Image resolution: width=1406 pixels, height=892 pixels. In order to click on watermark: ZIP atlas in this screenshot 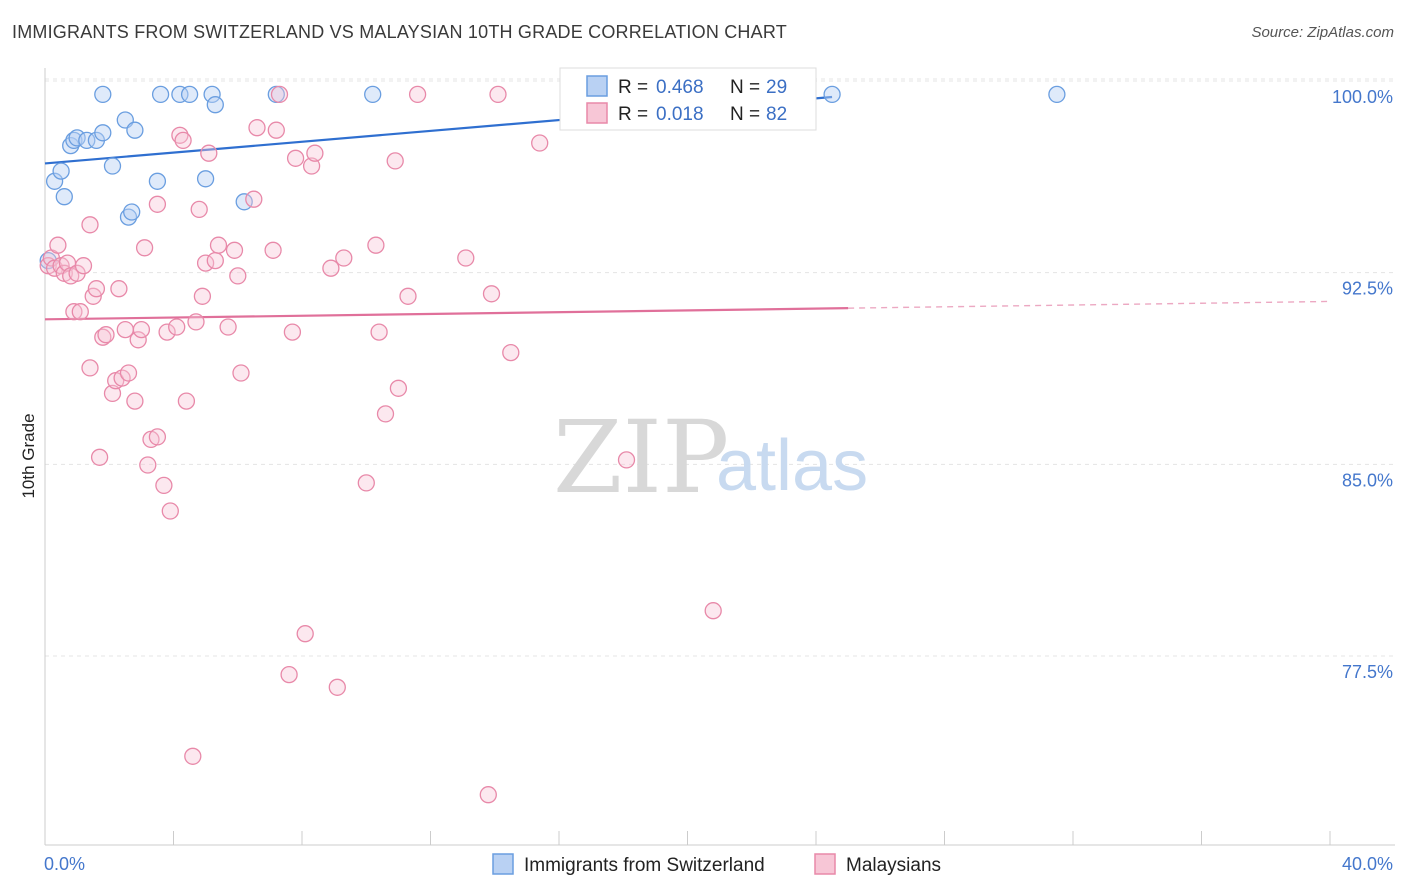, I will do `click(710, 457)`.